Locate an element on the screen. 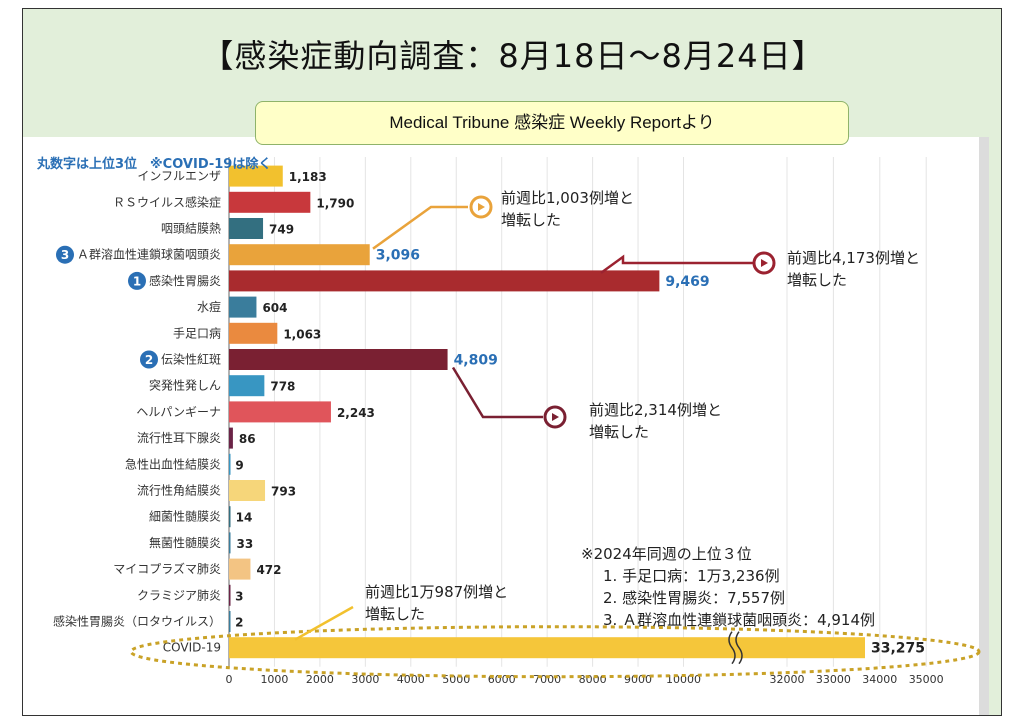 This screenshot has height=724, width=1024. category-label: ＲＳウイルス感染症 is located at coordinates (167, 201).